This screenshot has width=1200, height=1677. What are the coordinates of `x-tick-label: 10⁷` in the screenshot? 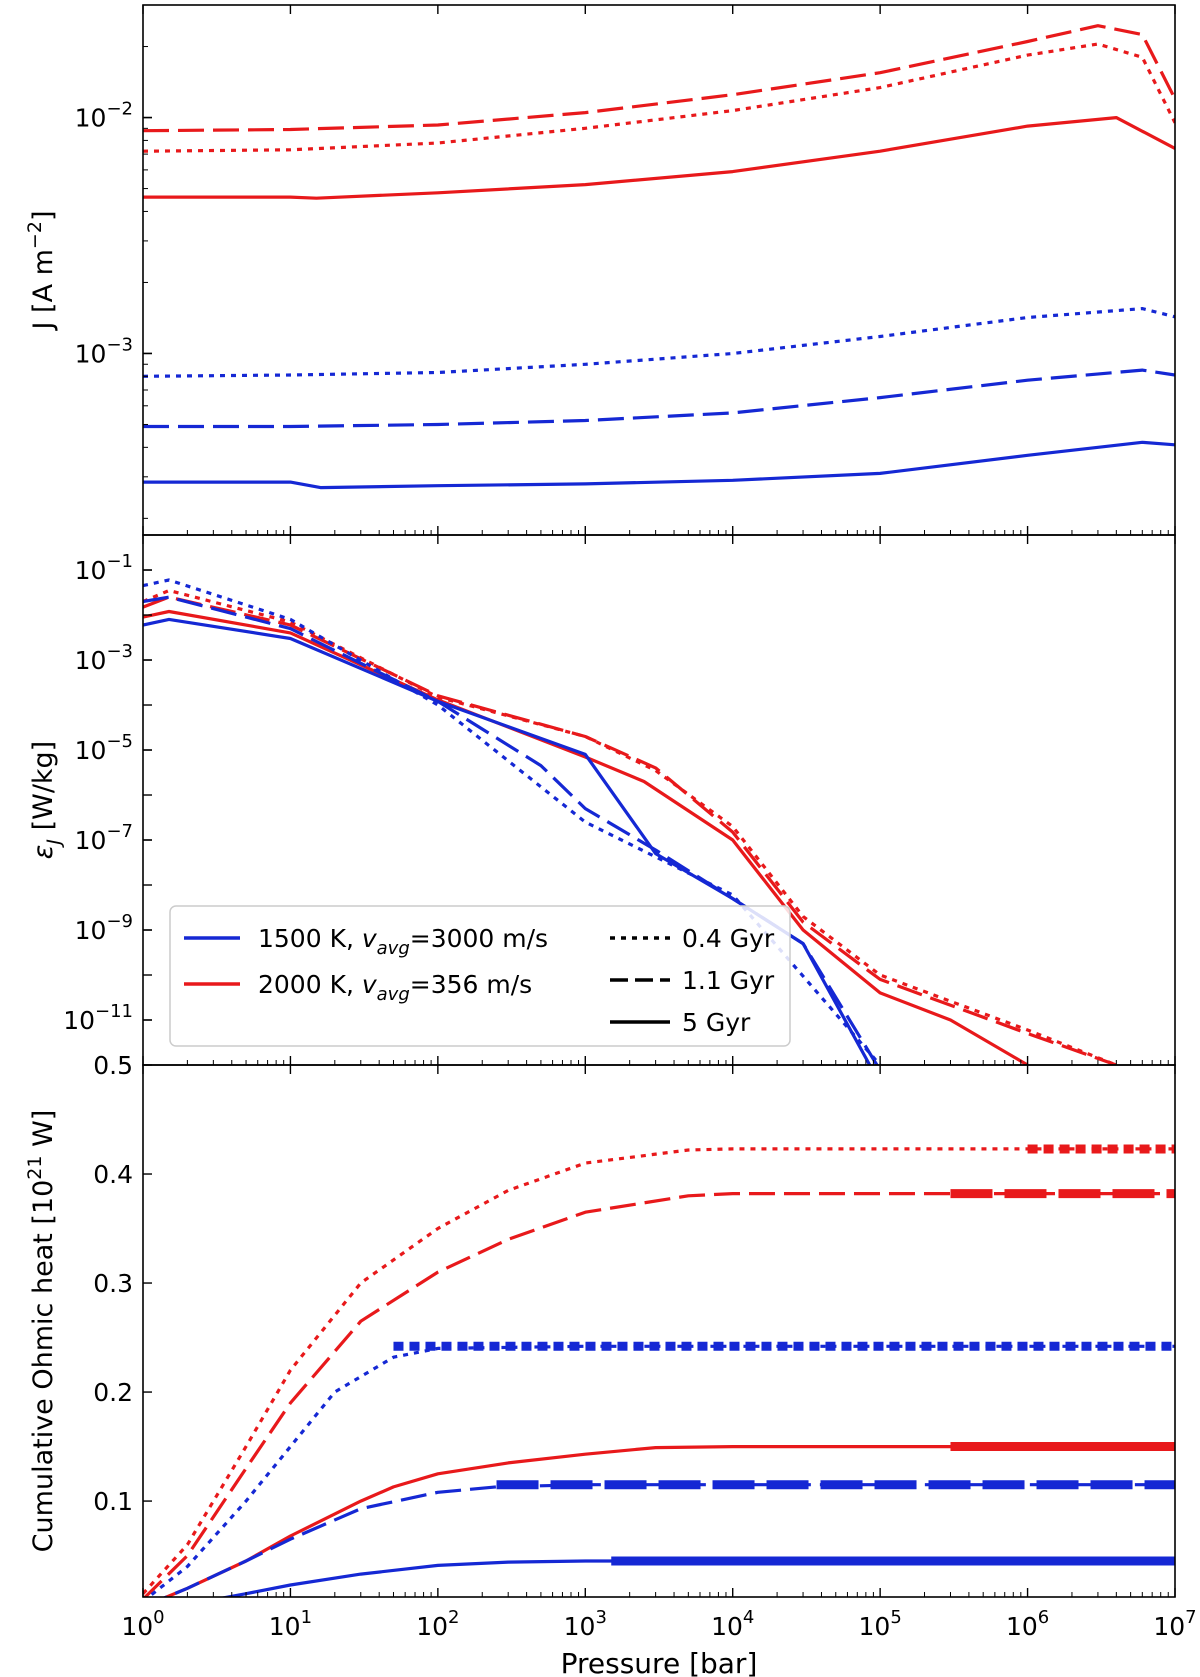 It's located at (1174, 1624).